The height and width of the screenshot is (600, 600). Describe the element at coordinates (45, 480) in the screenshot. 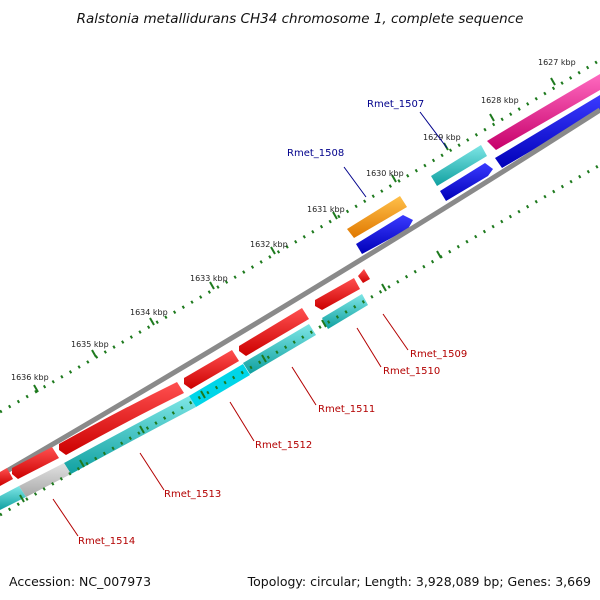

I see `gene-feature-gray` at that location.